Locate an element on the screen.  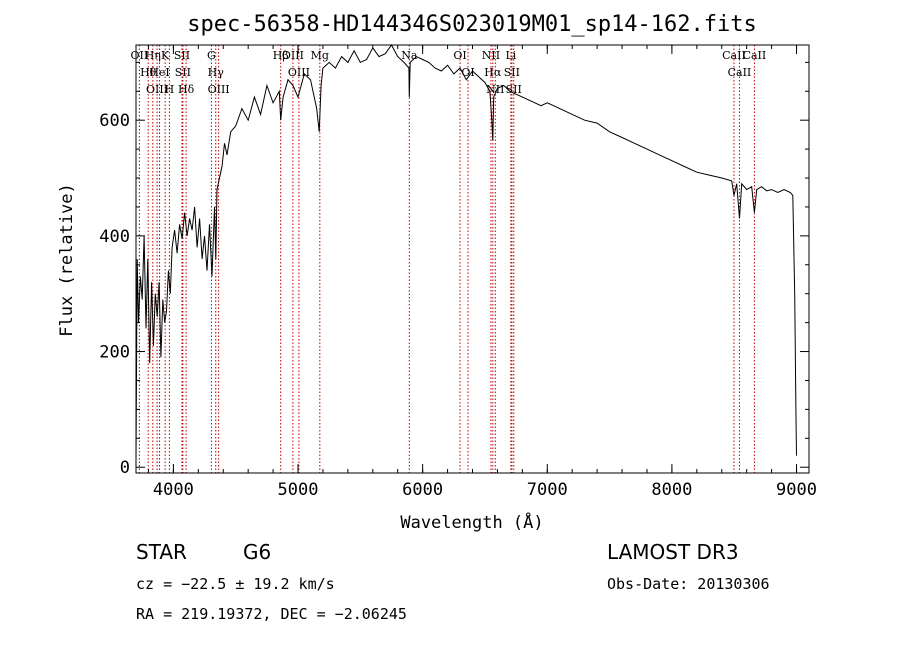
x-tick-label-5: 9000 is located at coordinates (796, 490).